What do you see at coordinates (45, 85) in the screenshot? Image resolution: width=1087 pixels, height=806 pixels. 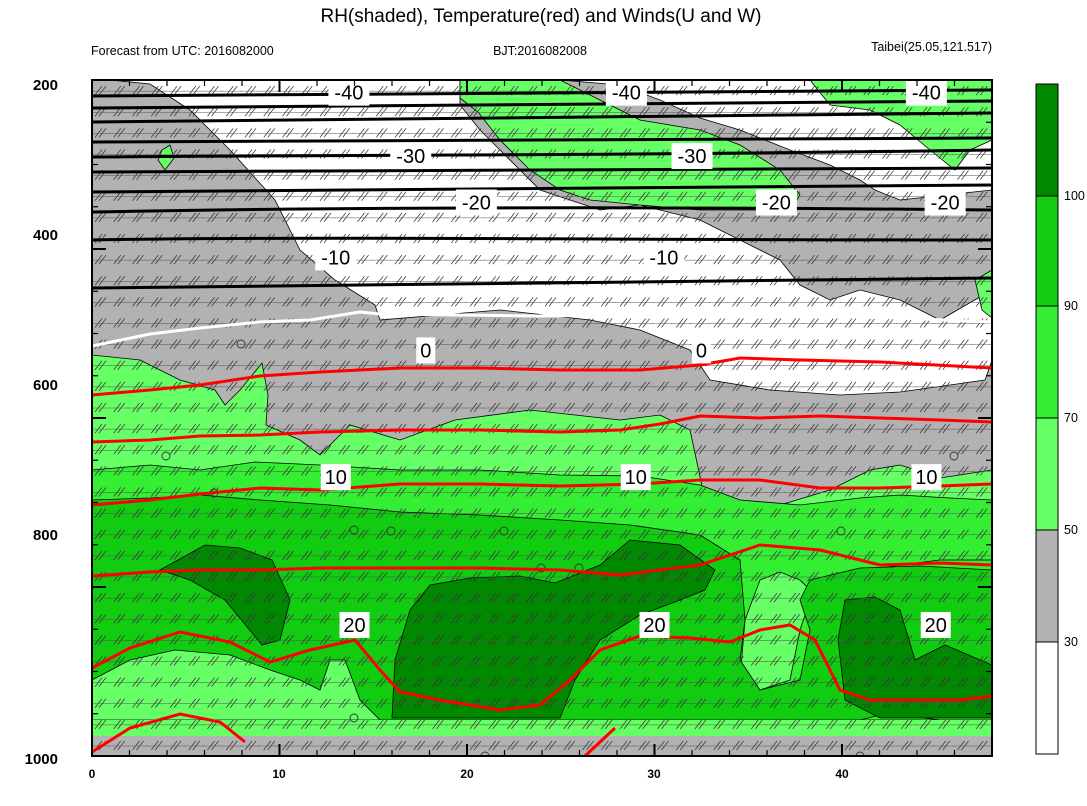 I see `y-tick-label: 200` at bounding box center [45, 85].